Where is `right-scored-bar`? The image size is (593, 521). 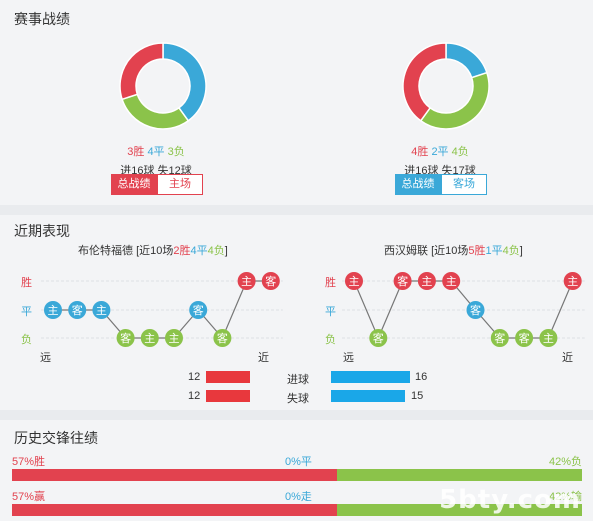
right-scored-bar is located at coordinates (370, 377).